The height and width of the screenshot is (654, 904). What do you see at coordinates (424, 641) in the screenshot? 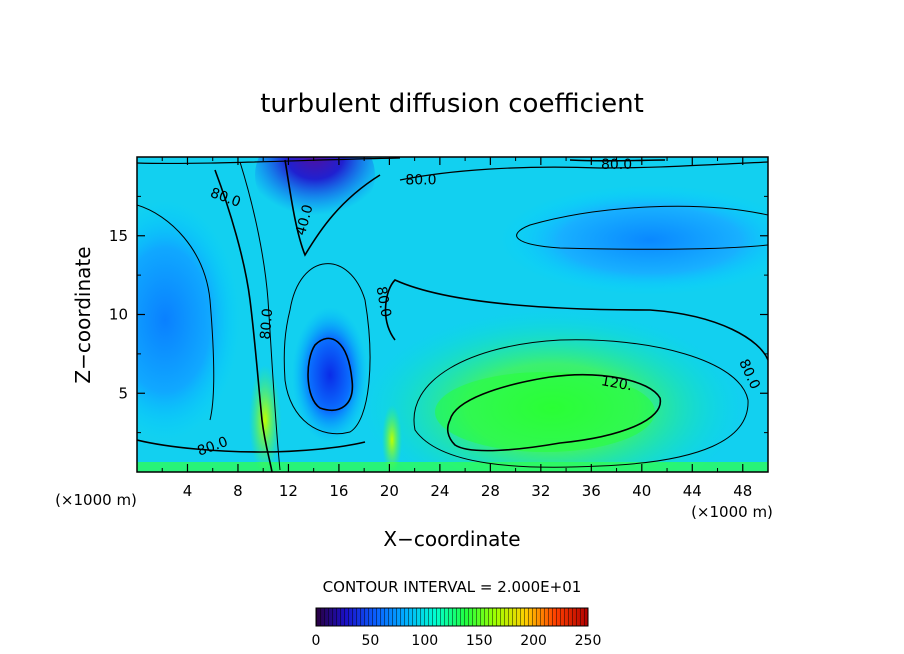
I see `colorbar-tick-label: 100` at bounding box center [424, 641].